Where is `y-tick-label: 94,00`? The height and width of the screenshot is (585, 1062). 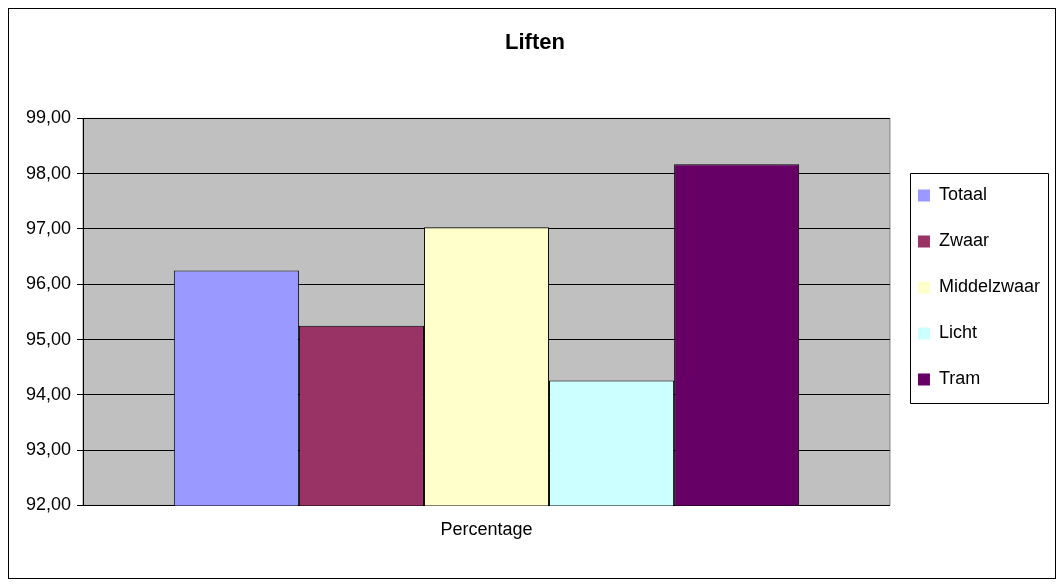
y-tick-label: 94,00 is located at coordinates (49, 393).